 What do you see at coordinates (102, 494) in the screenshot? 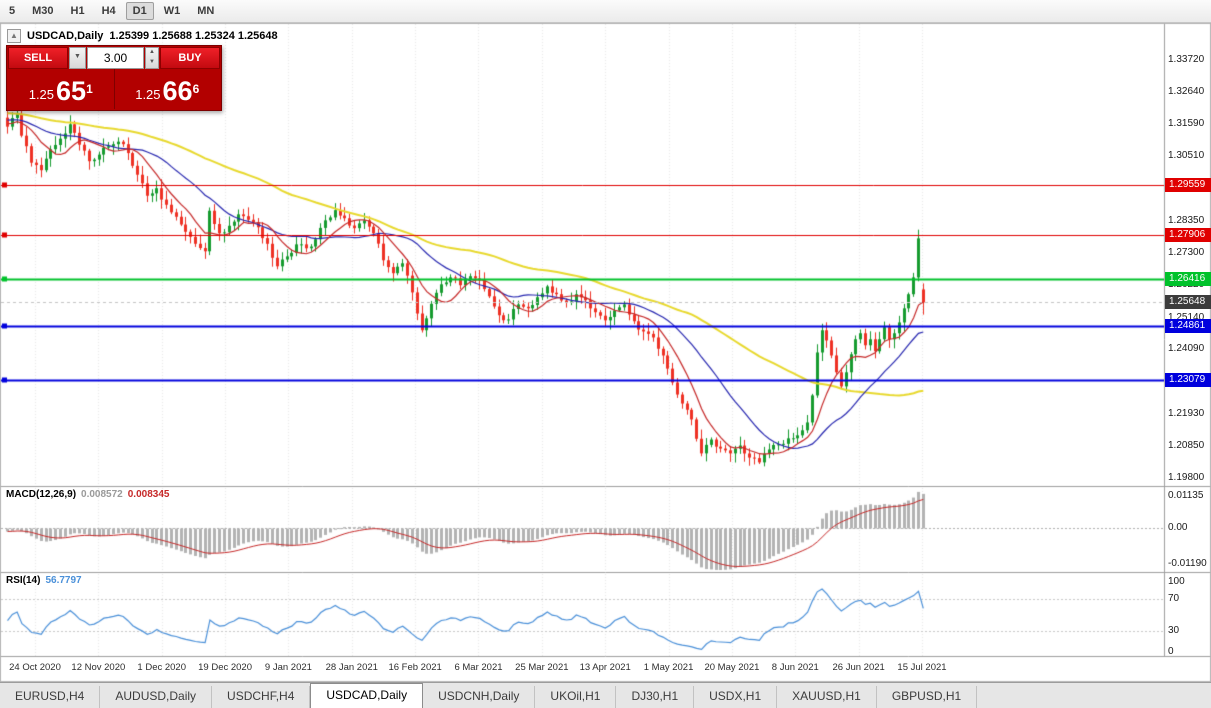
I see `macd-main-value: 0.008572` at bounding box center [102, 494].